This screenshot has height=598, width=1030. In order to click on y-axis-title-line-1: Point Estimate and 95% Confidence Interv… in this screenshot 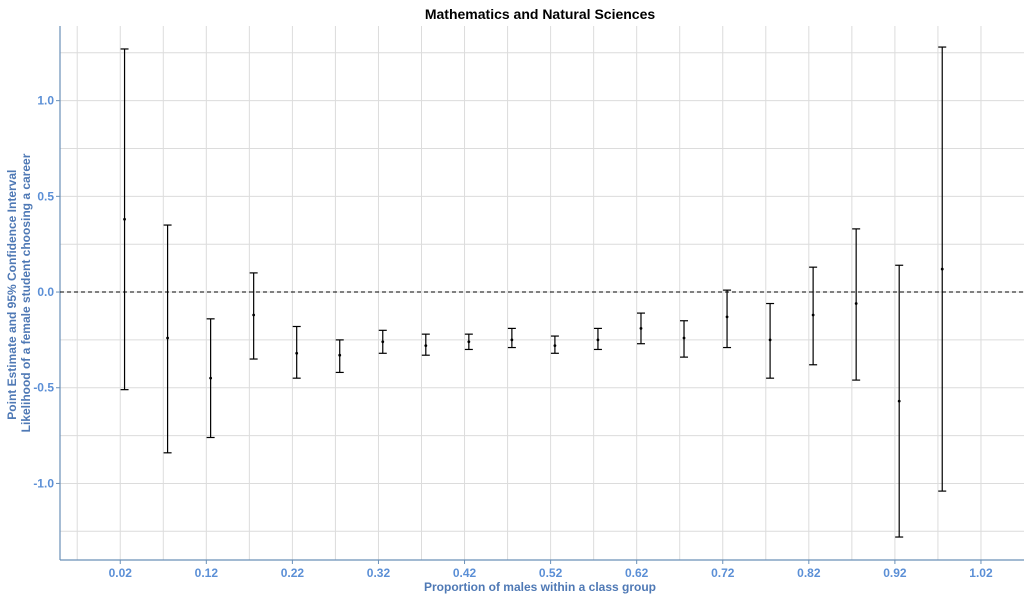, I will do `click(12, 295)`.